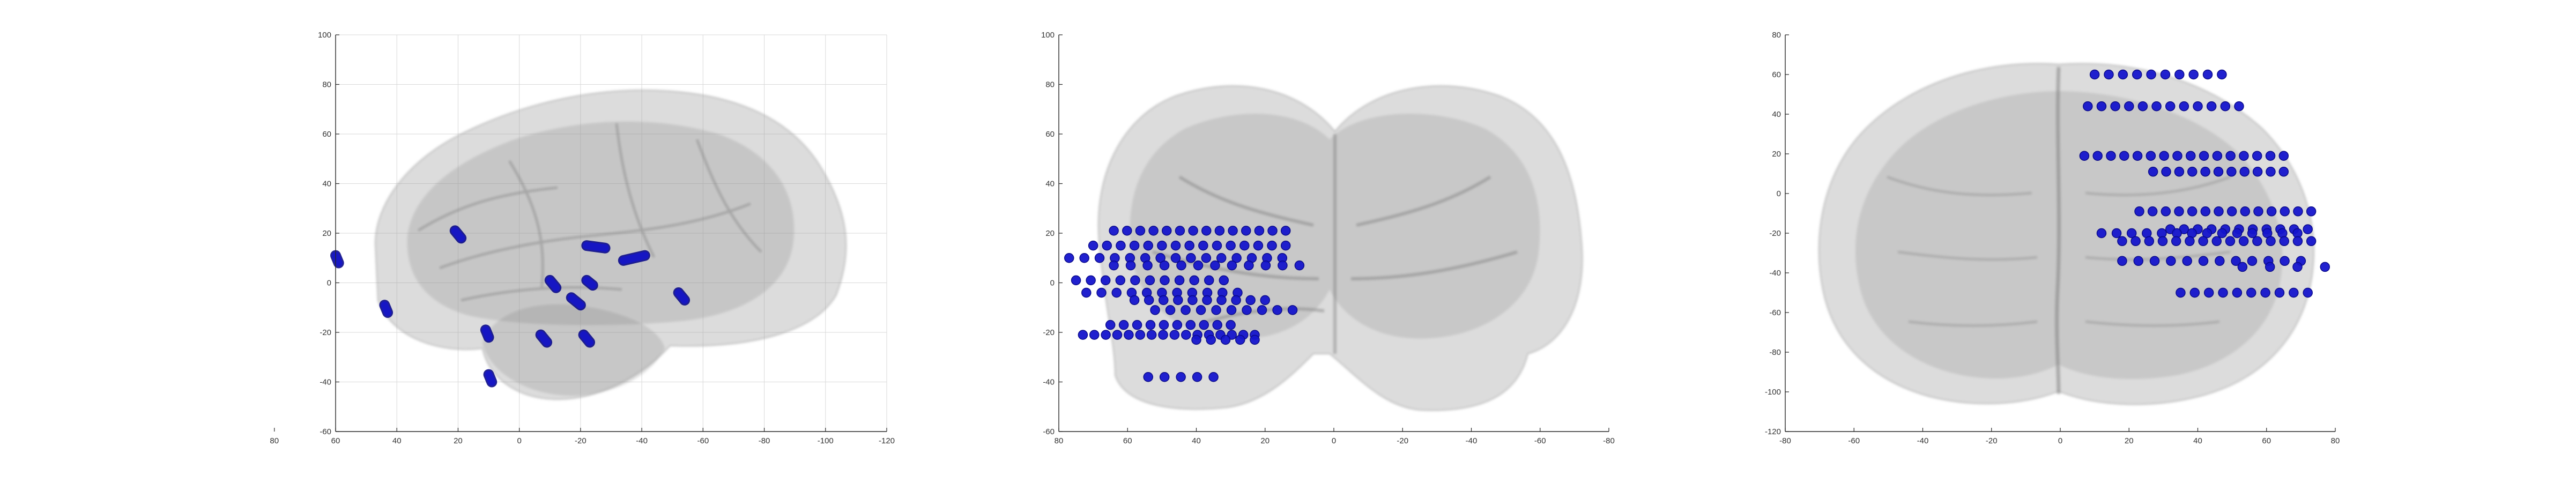 Image resolution: width=2576 pixels, height=483 pixels. Describe the element at coordinates (1049, 382) in the screenshot. I see `y-tick-label: -40` at that location.